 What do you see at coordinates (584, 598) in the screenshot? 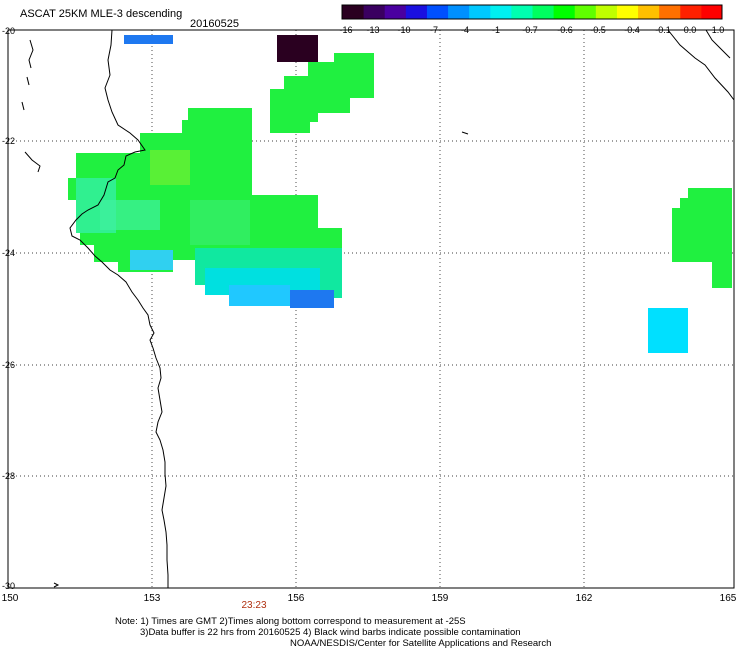
I see `lon-label: 162` at bounding box center [584, 598].